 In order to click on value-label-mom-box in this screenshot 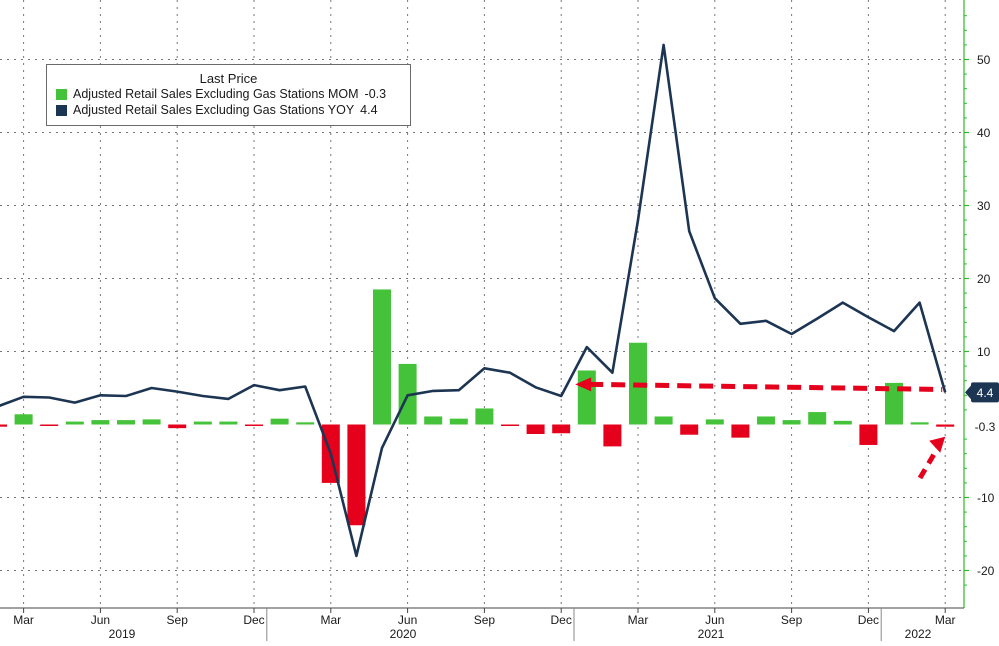, I will do `click(985, 426)`.